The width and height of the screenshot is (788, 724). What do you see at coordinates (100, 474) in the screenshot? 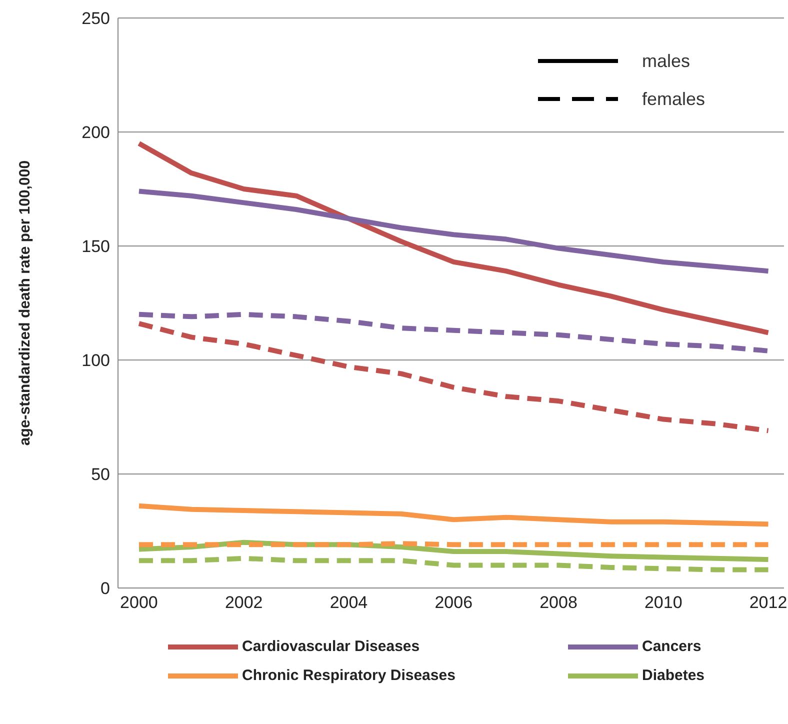
I see `y-tick-label: 50` at bounding box center [100, 474].